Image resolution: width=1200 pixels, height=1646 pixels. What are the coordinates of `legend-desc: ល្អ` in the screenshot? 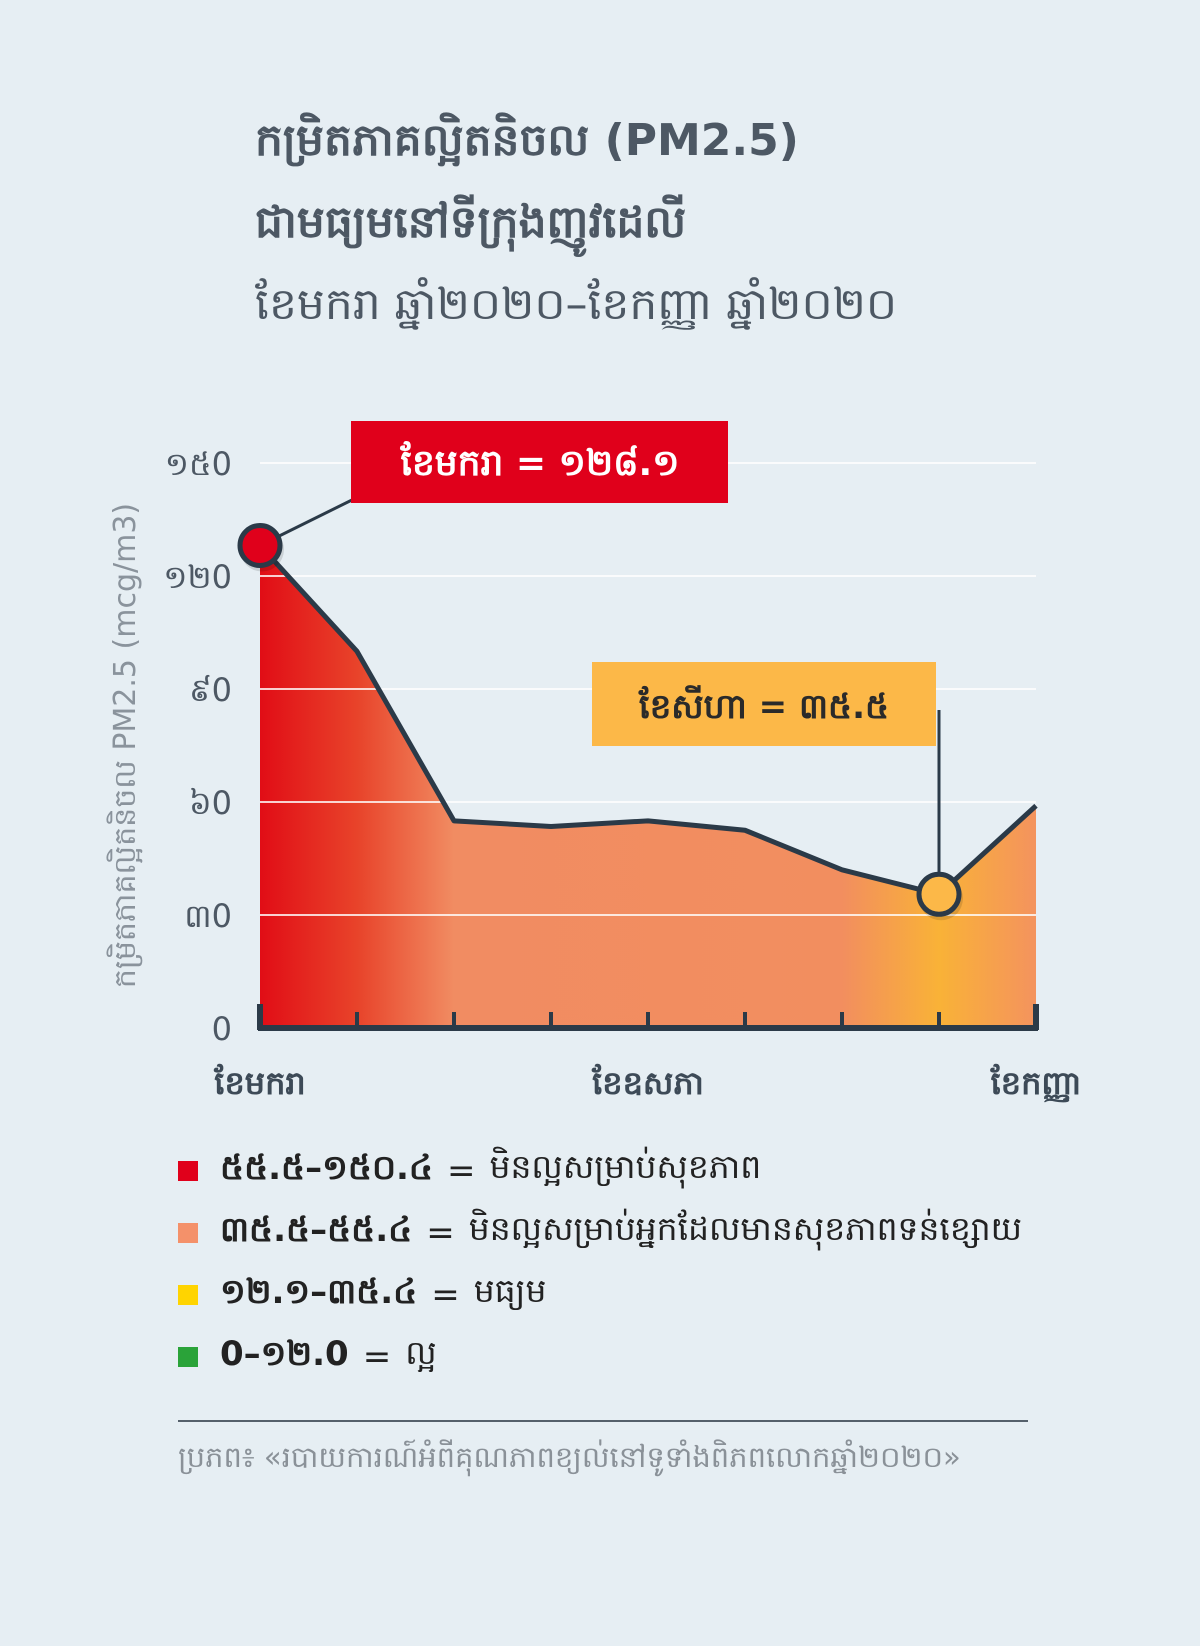 It's located at (421, 1352).